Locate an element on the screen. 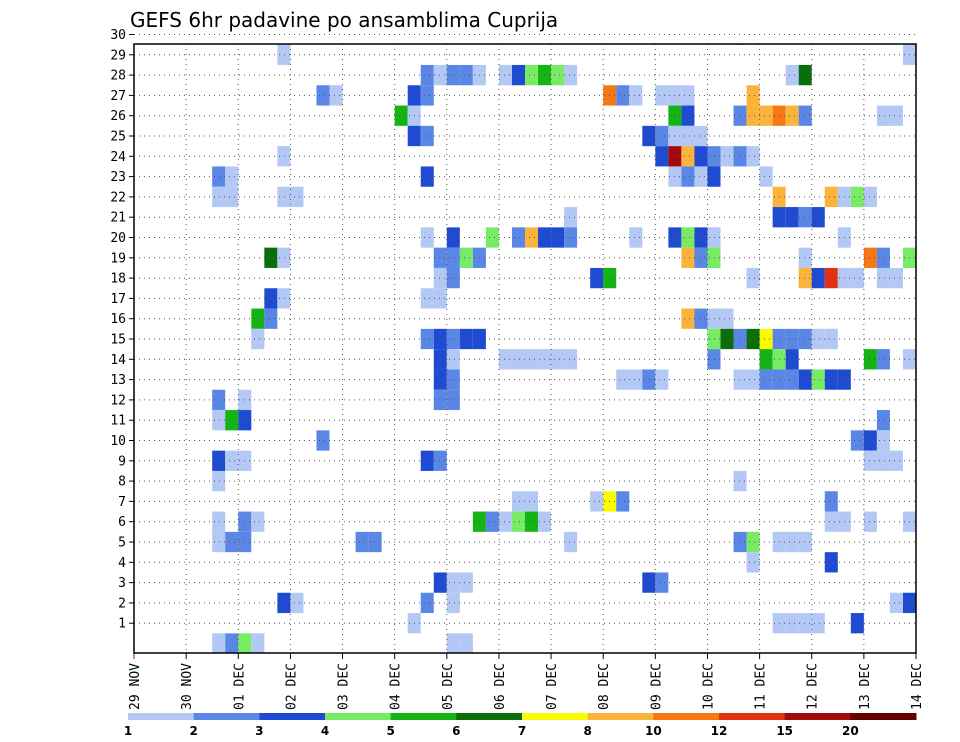 This screenshot has height=742, width=960. y-tick-label: 19 is located at coordinates (118, 258).